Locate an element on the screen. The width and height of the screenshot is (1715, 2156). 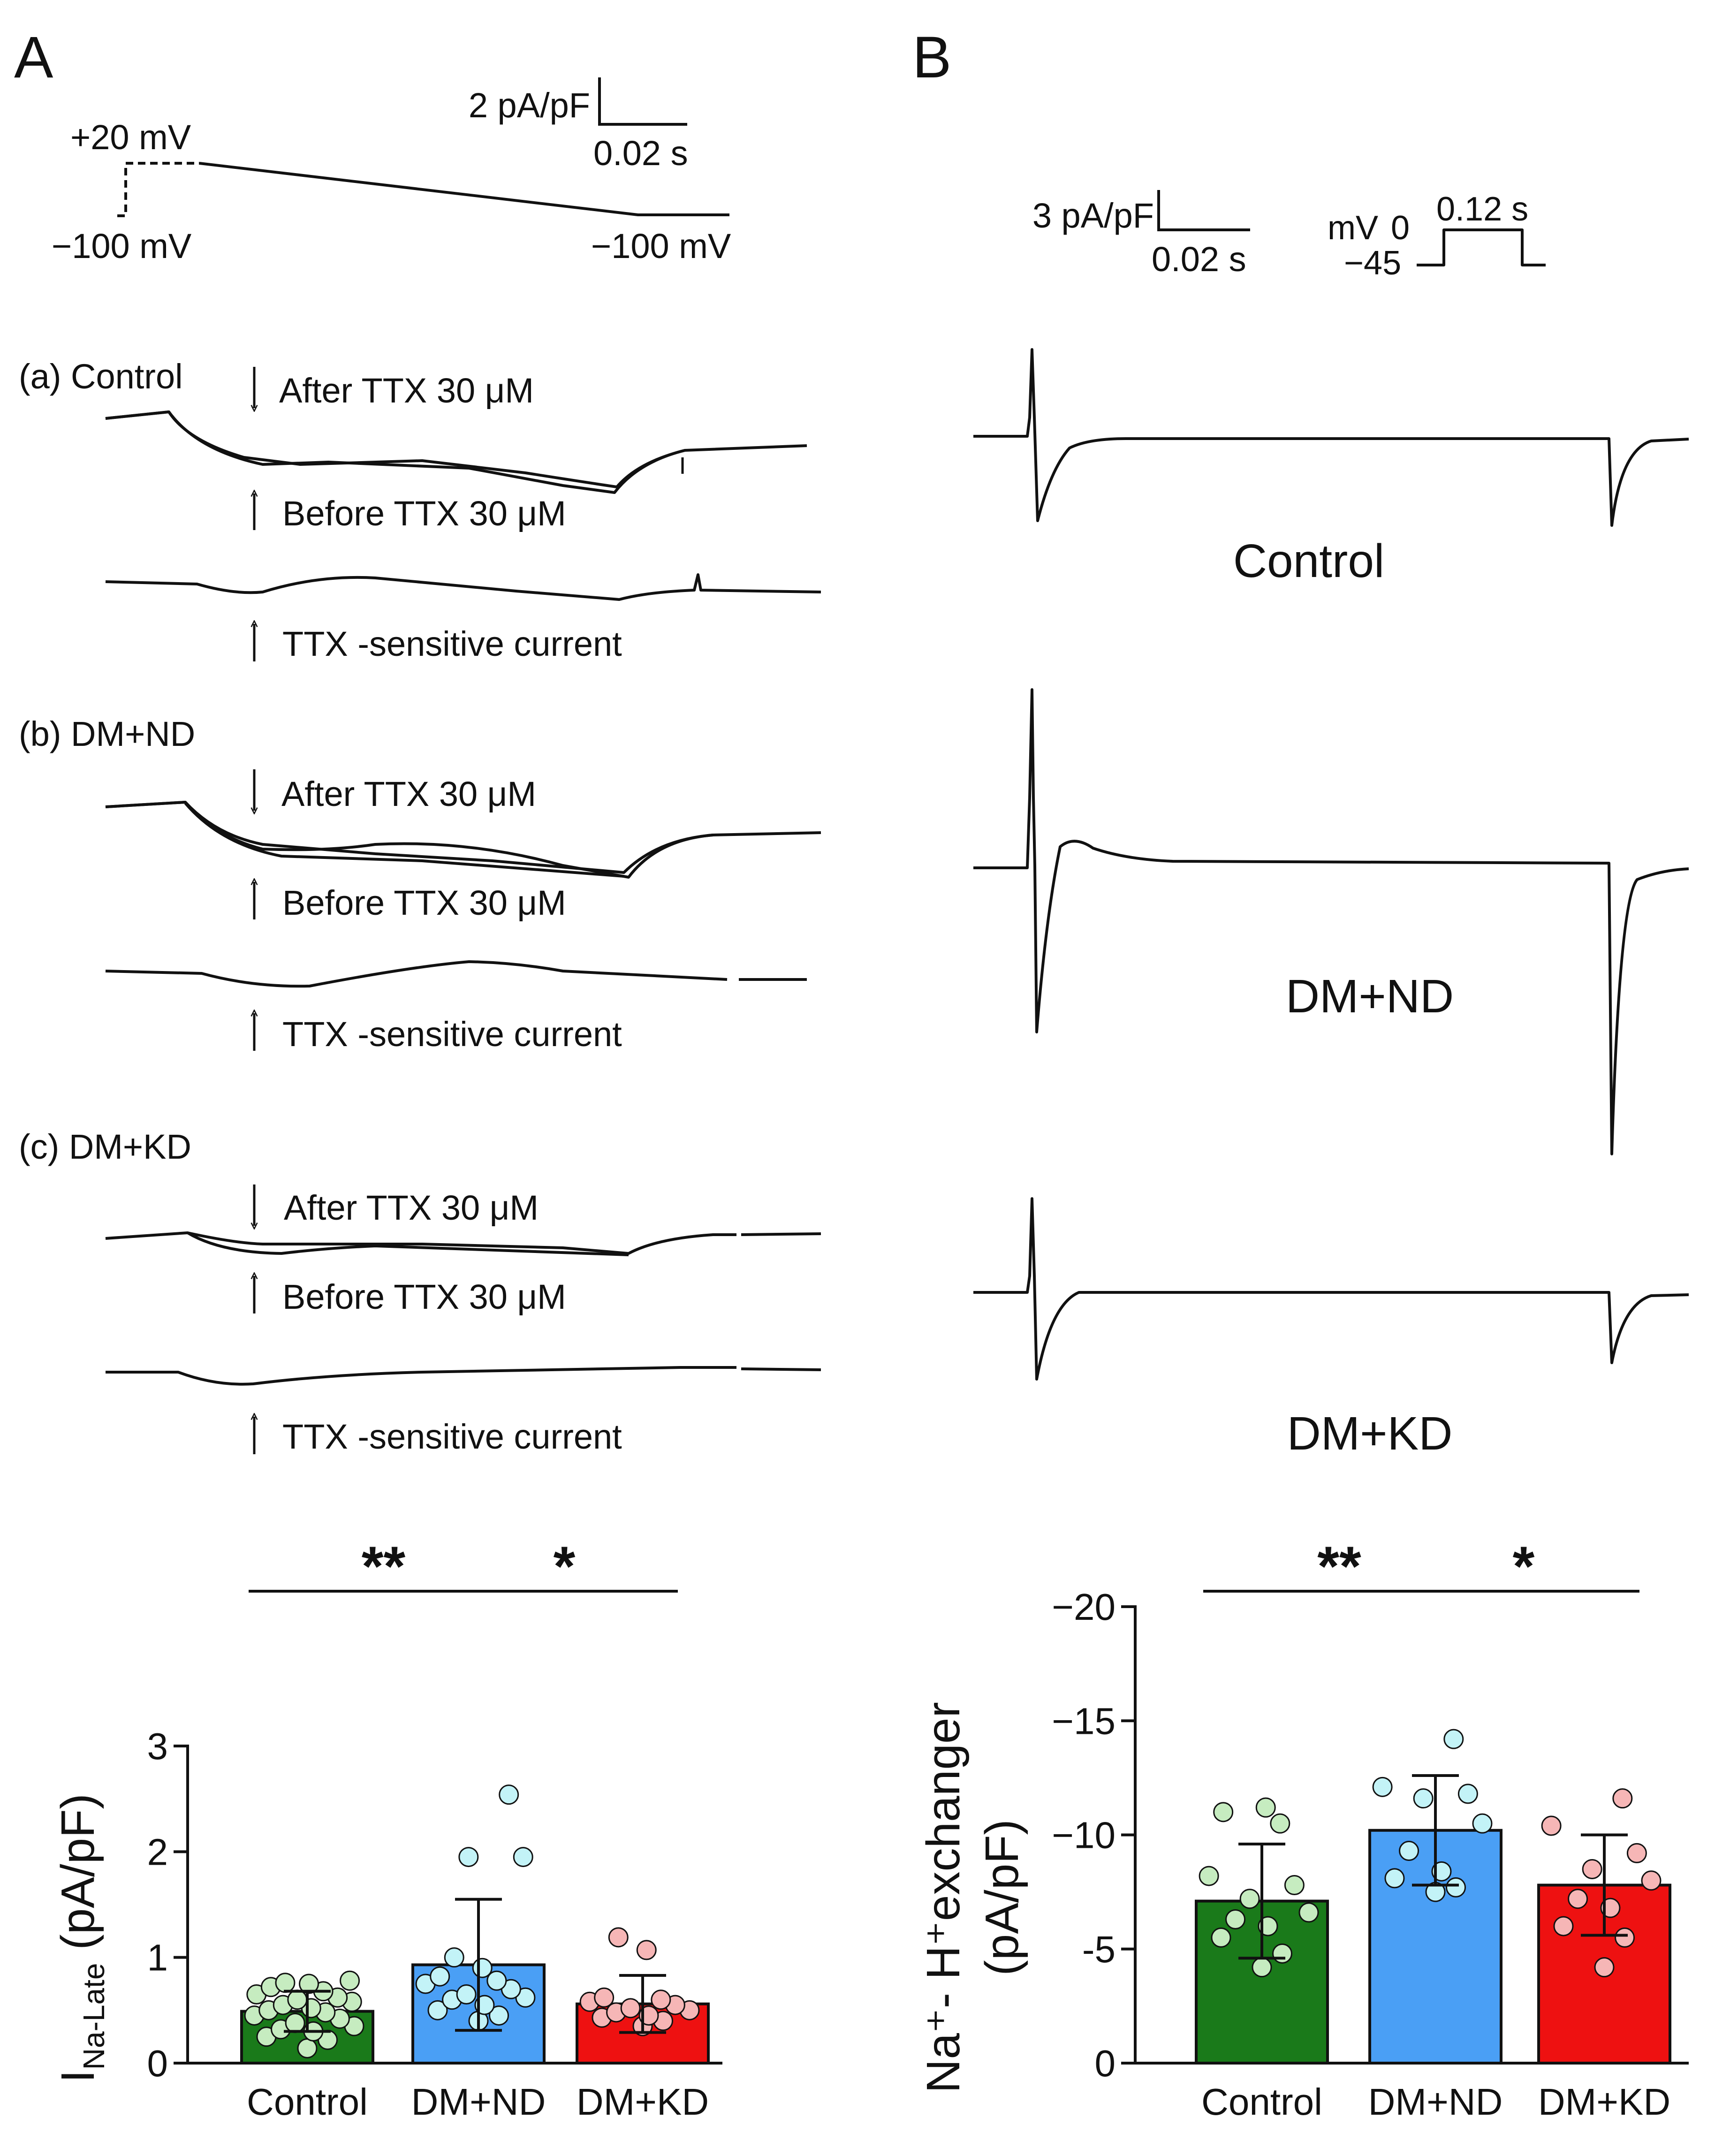
y-axis-label: INa-Late (pA/pF) is located at coordinates (82, 1938).